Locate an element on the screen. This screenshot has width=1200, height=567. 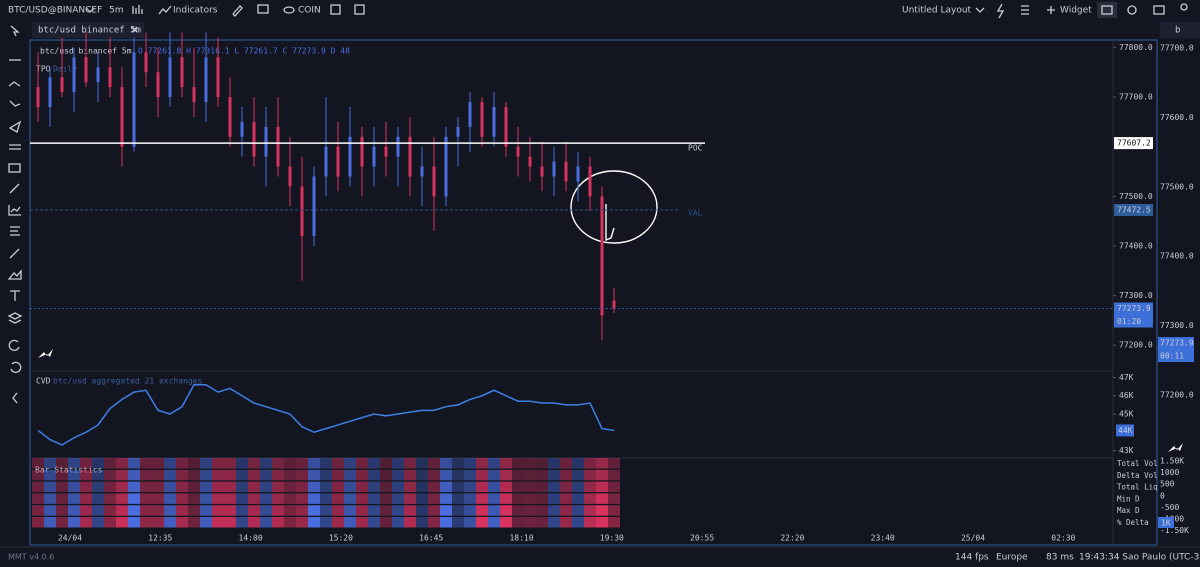
area-tool is located at coordinates (14, 274).